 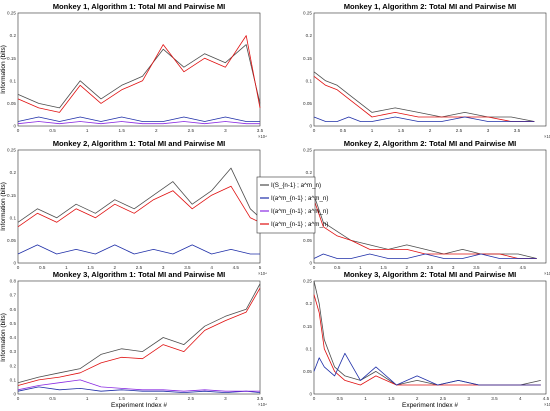 I want to click on y-tick-label: 0.4, so click(x=13, y=337).